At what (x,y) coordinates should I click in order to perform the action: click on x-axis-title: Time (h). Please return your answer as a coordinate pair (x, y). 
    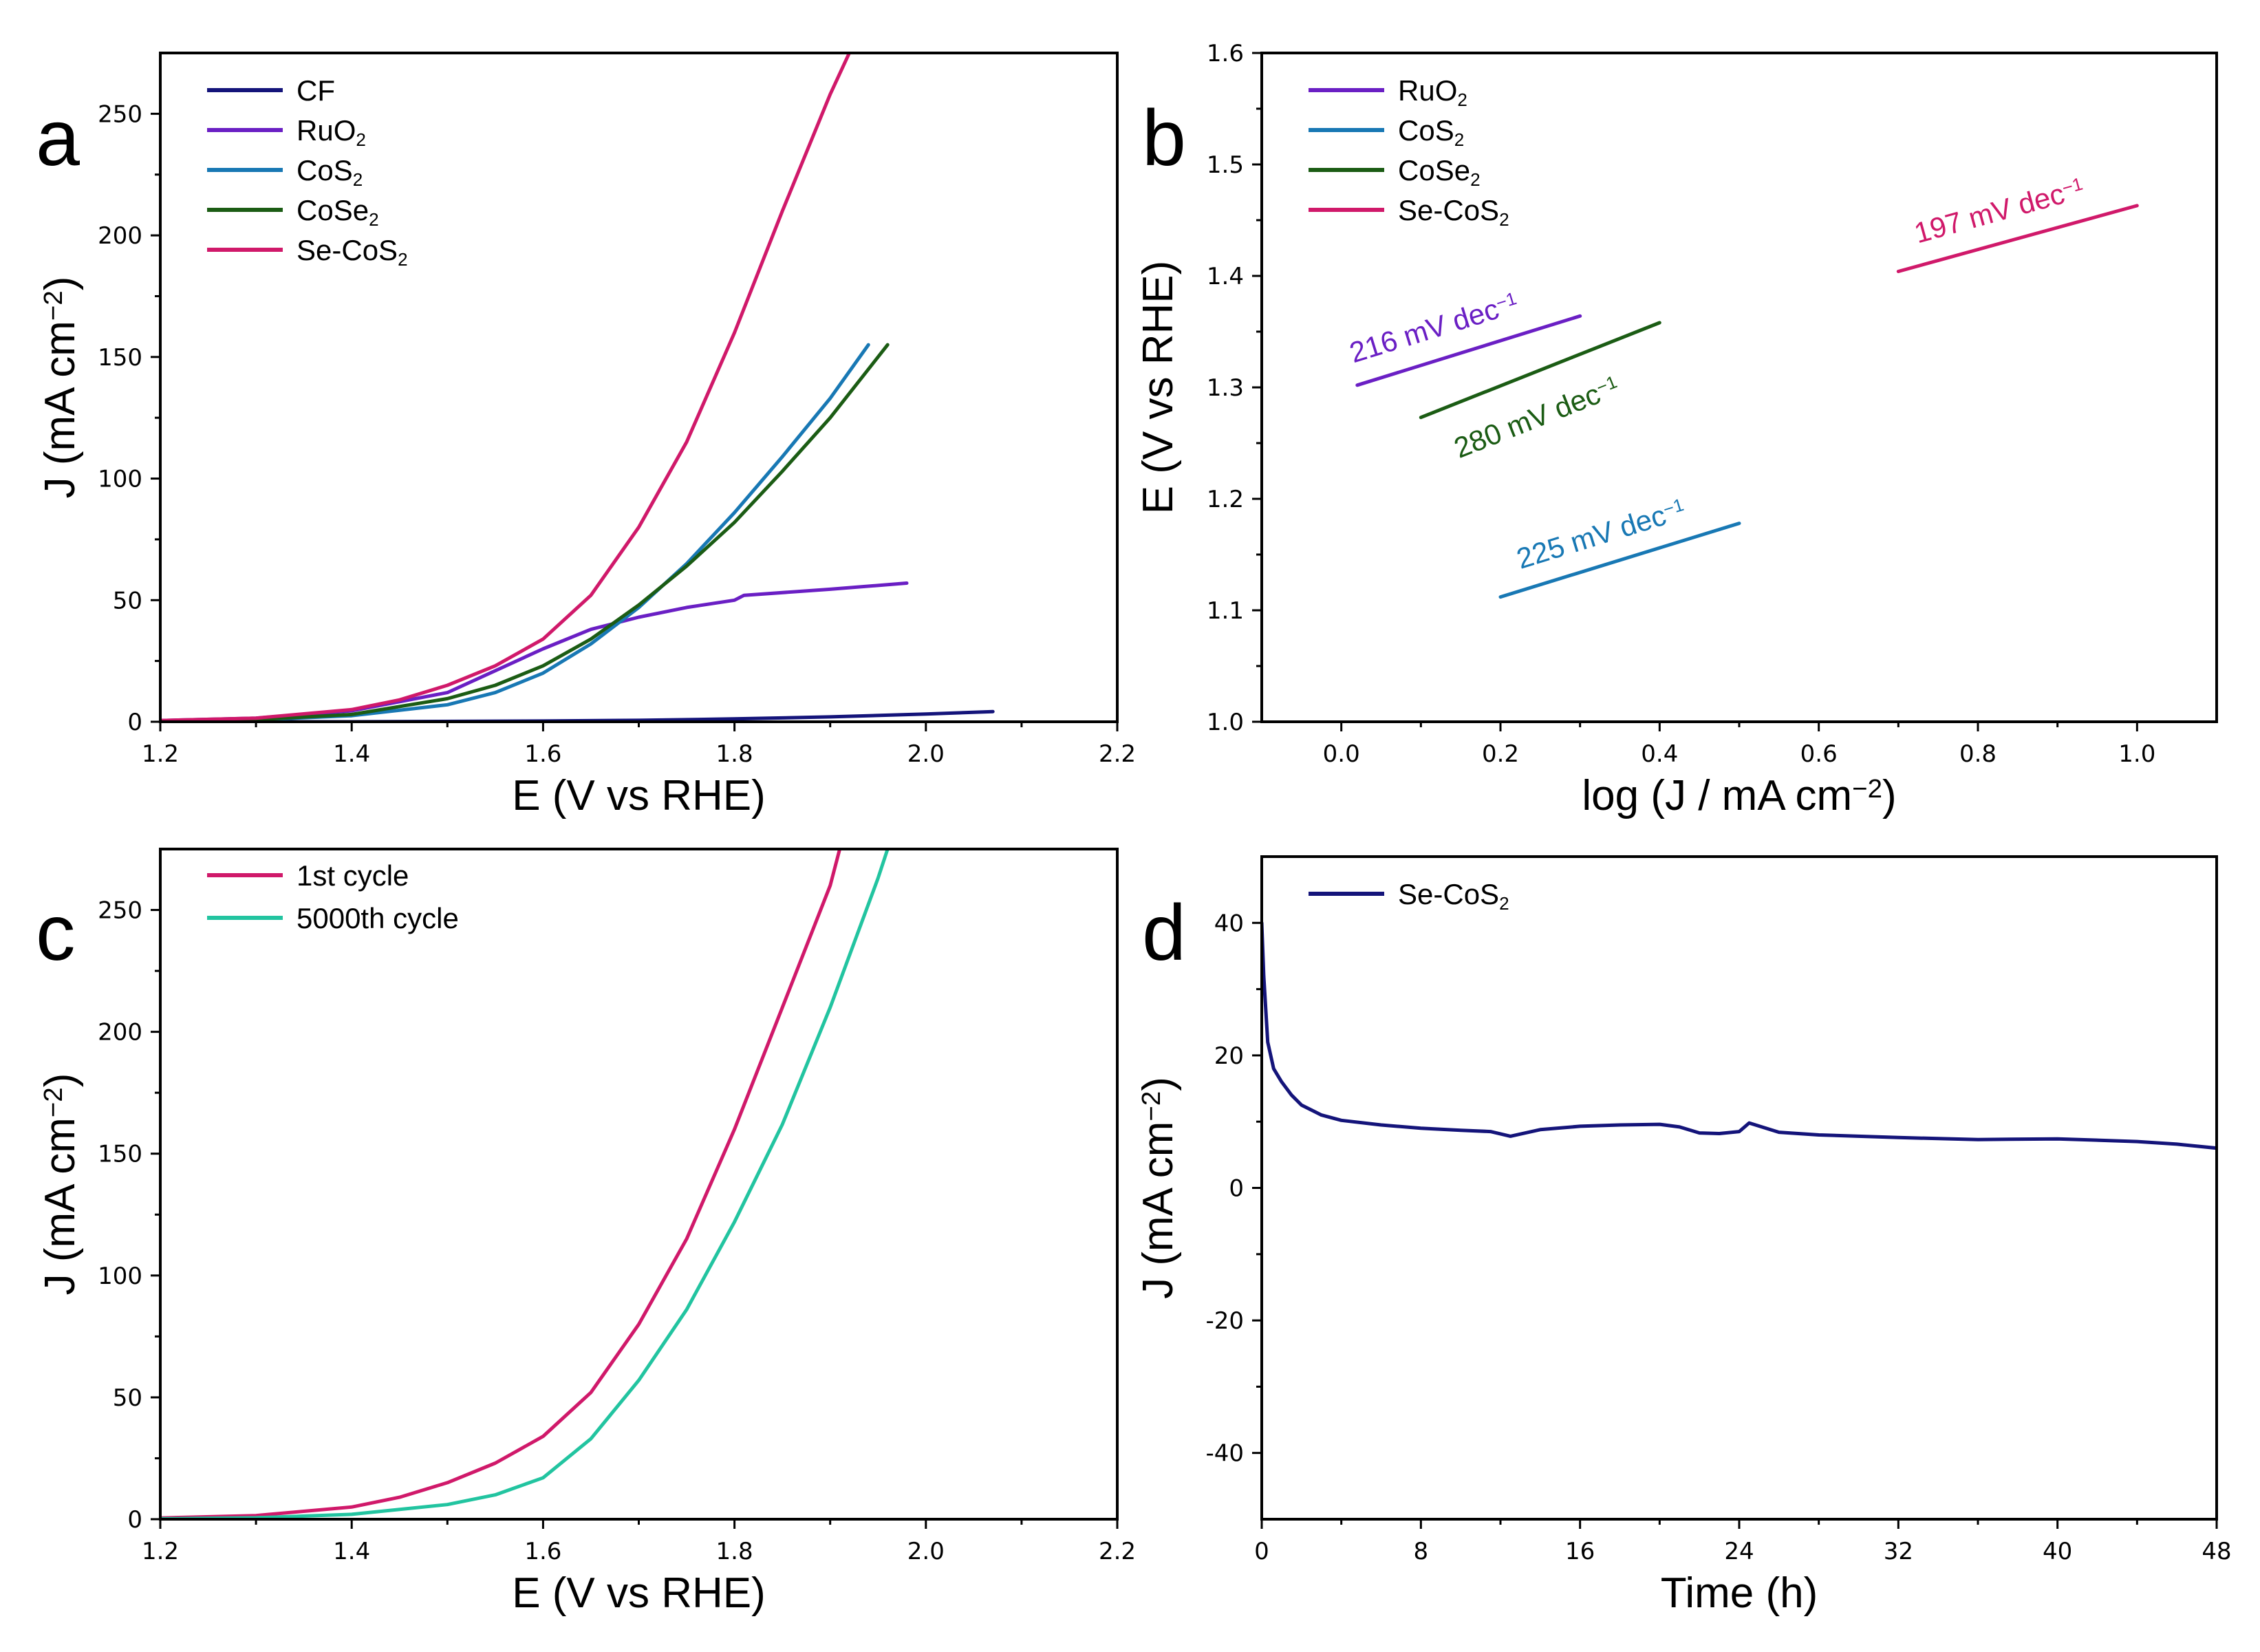
    Looking at the image, I should click on (1740, 1593).